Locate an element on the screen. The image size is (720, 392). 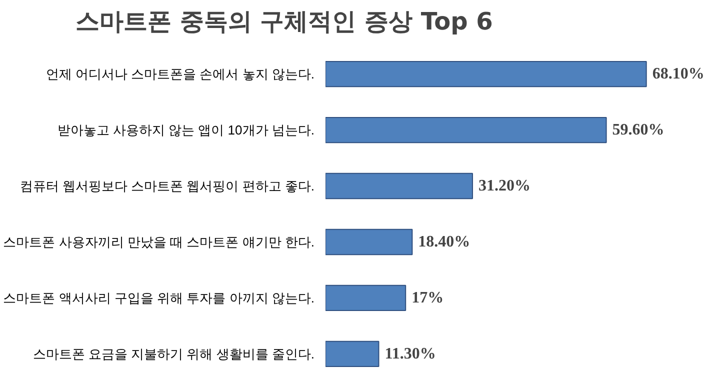
data-label: 18.40% is located at coordinates (444, 241).